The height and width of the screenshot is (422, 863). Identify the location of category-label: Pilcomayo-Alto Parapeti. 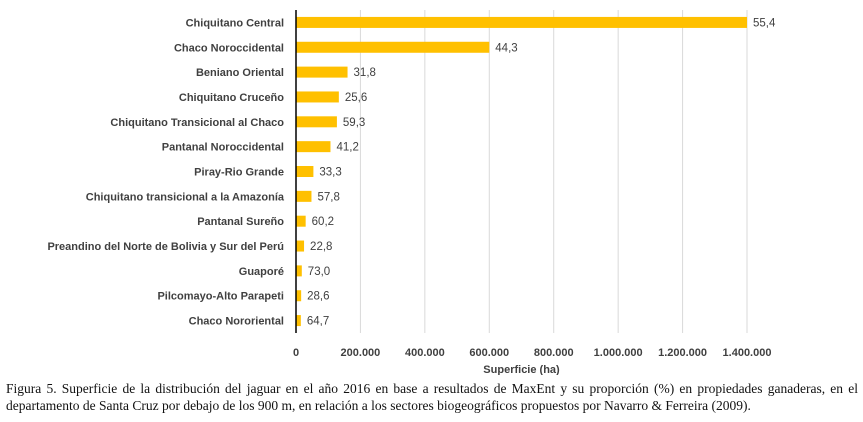
(220, 297).